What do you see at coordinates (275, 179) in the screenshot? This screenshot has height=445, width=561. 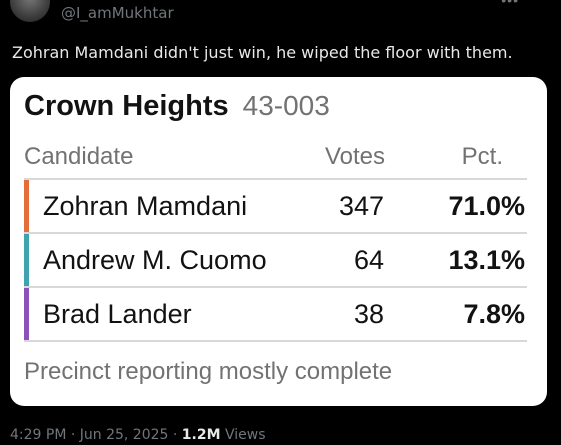 I see `header-divider` at bounding box center [275, 179].